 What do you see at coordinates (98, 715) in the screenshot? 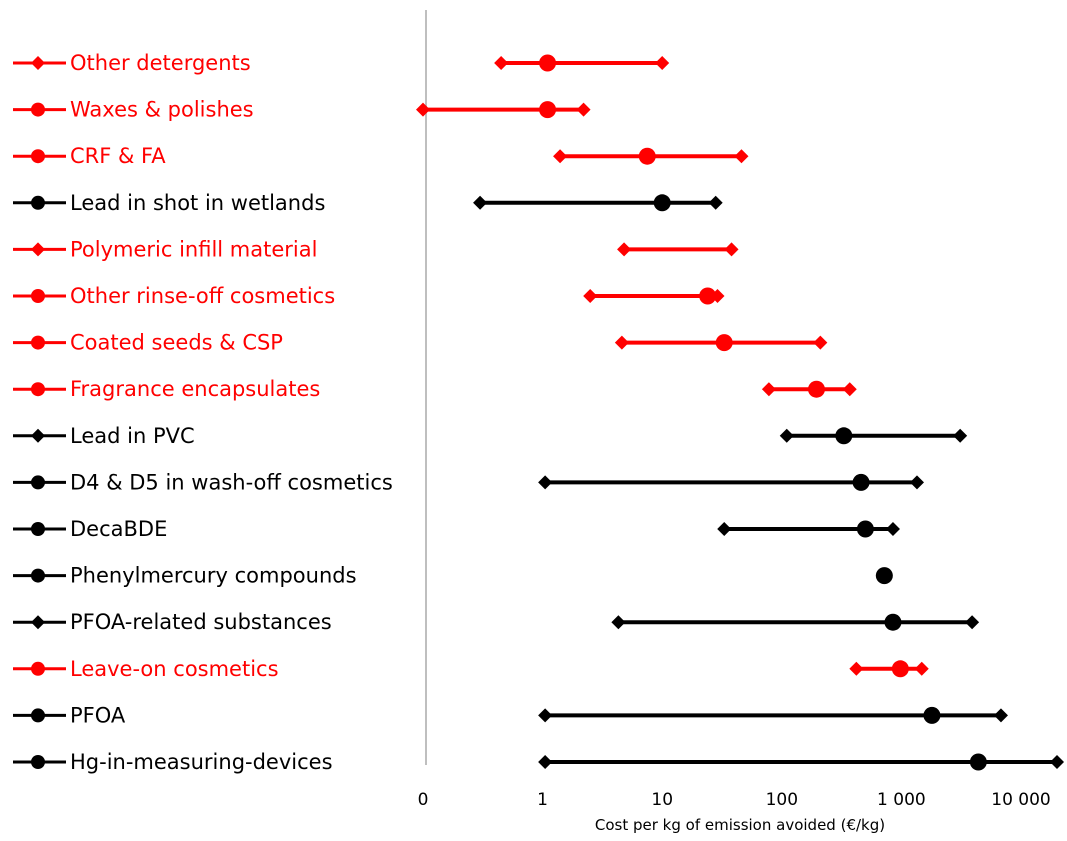
I see `series-label: PFOA` at bounding box center [98, 715].